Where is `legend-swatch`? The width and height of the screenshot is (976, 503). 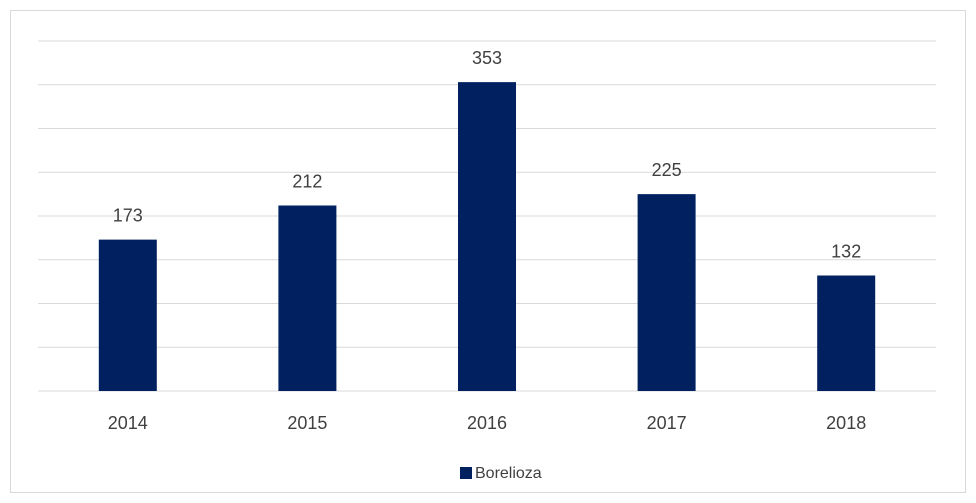 legend-swatch is located at coordinates (466, 473).